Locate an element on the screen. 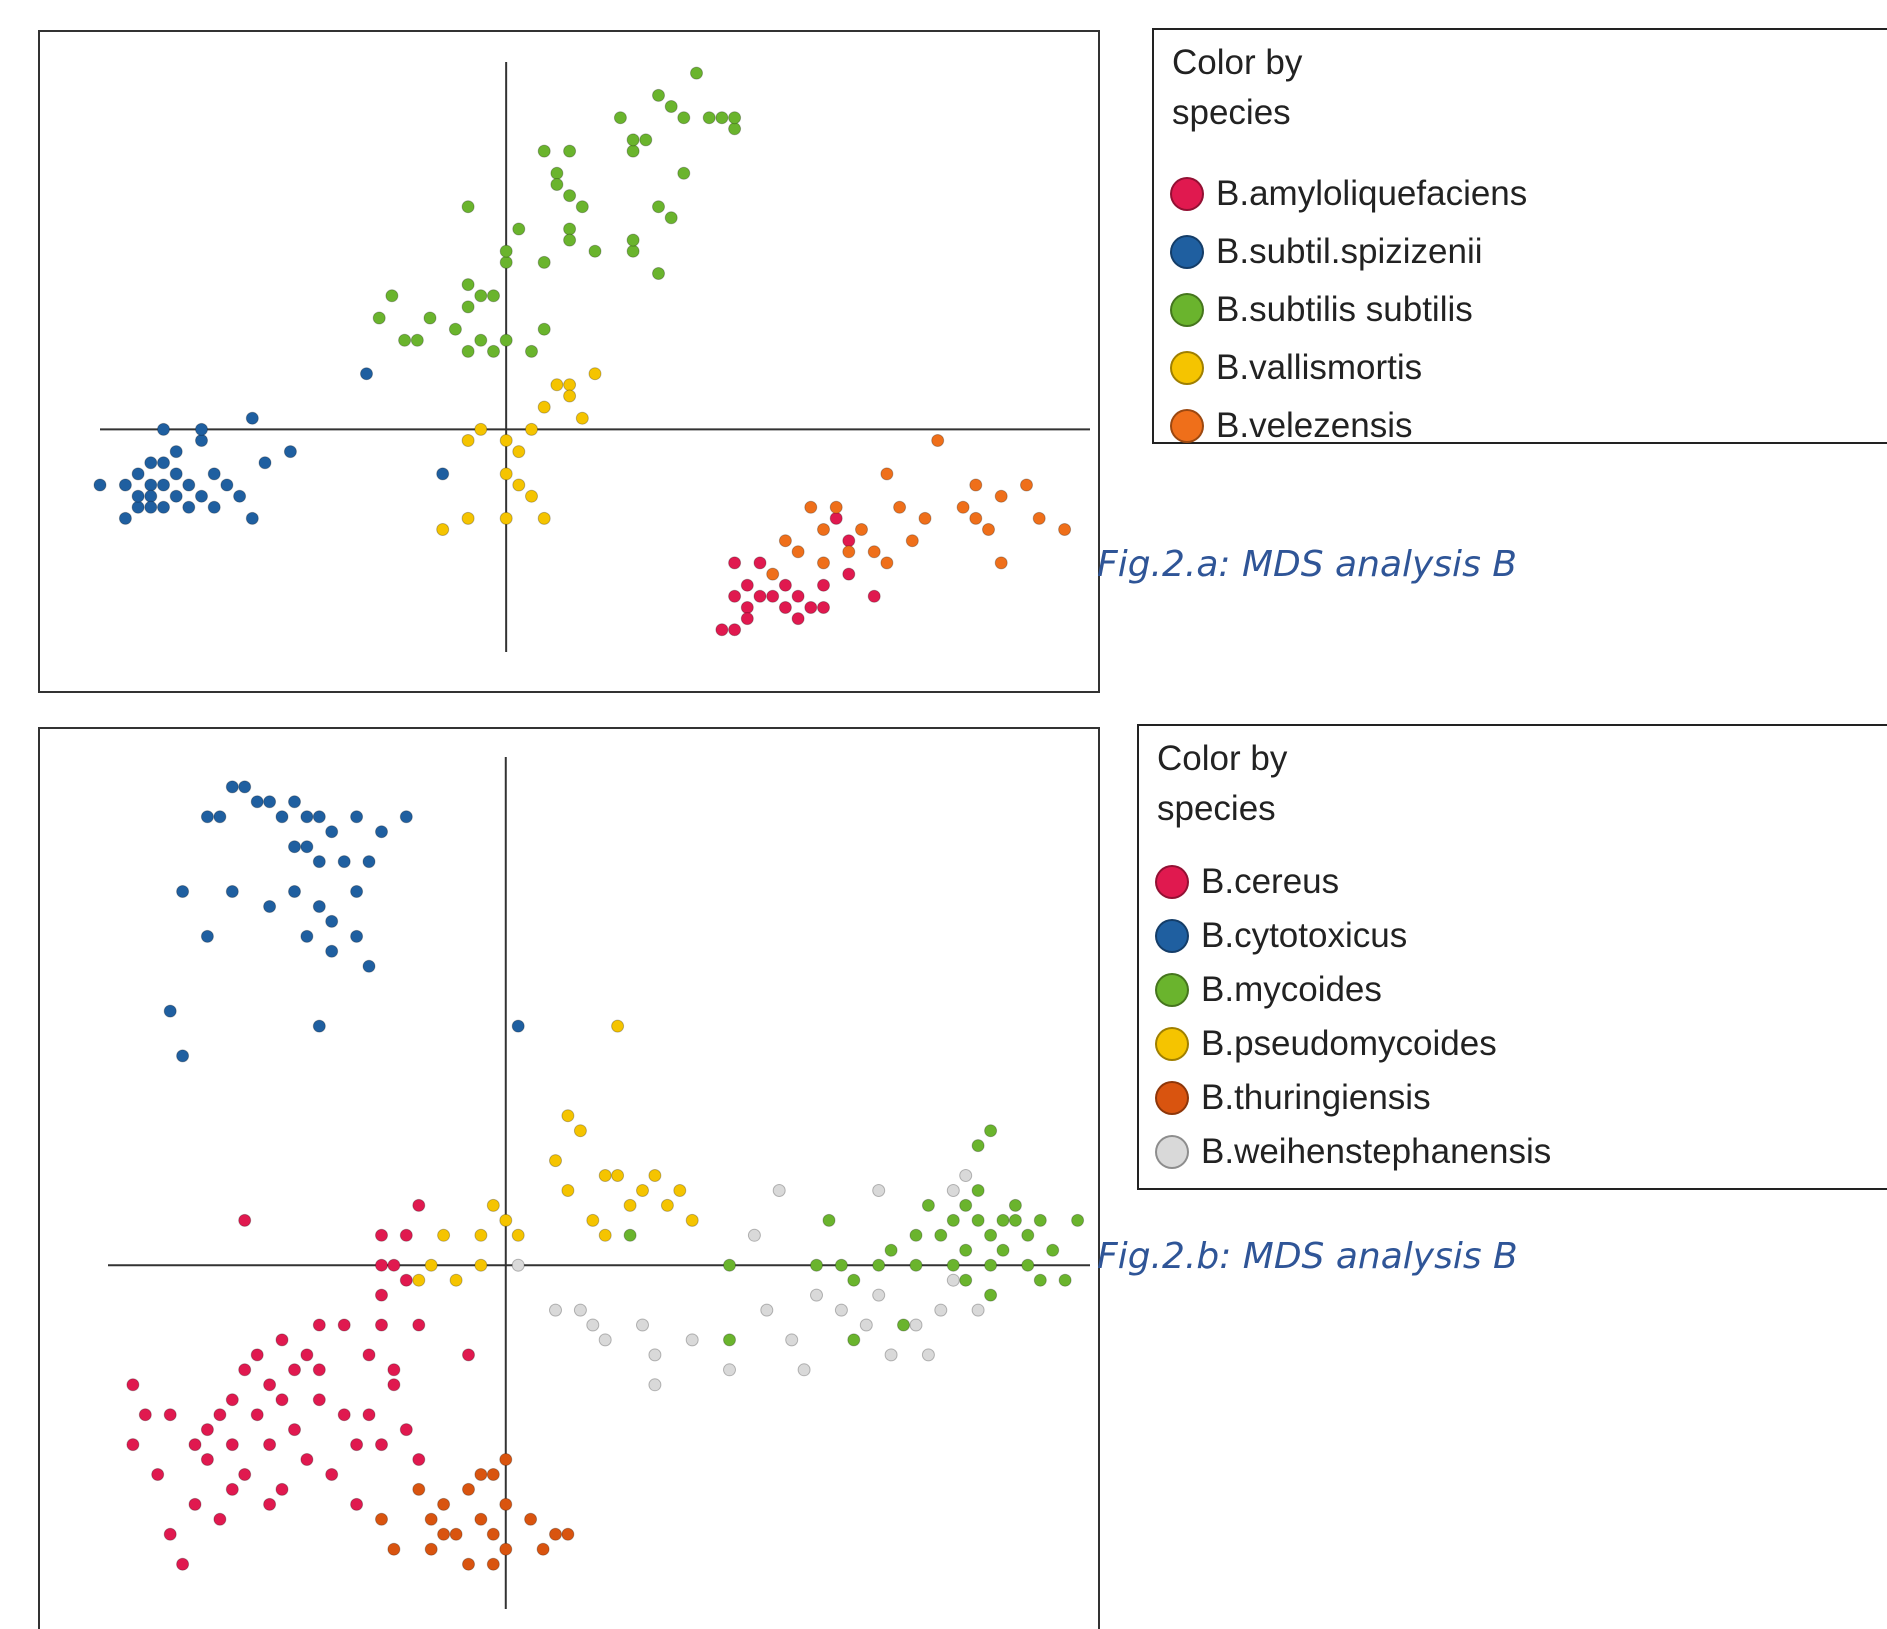 The image size is (1887, 1629). legend-b-label: B.pseudomycoides is located at coordinates (1349, 1043).